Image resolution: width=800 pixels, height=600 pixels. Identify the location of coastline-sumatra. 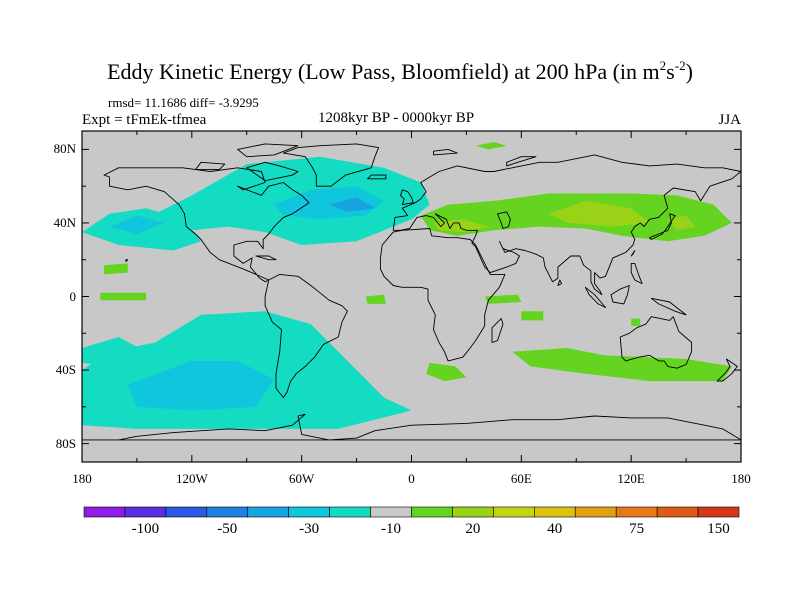
(595, 297).